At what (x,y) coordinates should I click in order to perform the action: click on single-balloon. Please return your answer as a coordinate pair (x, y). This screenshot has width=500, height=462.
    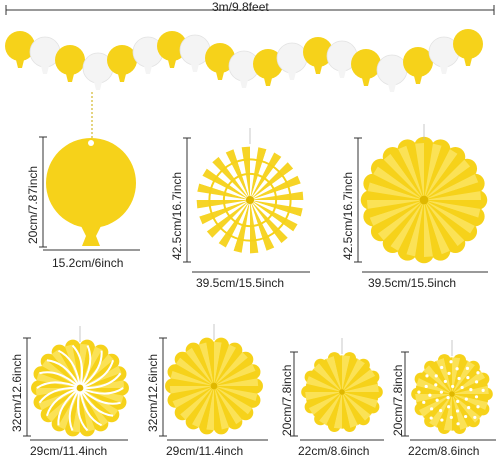
    Looking at the image, I should click on (91, 192).